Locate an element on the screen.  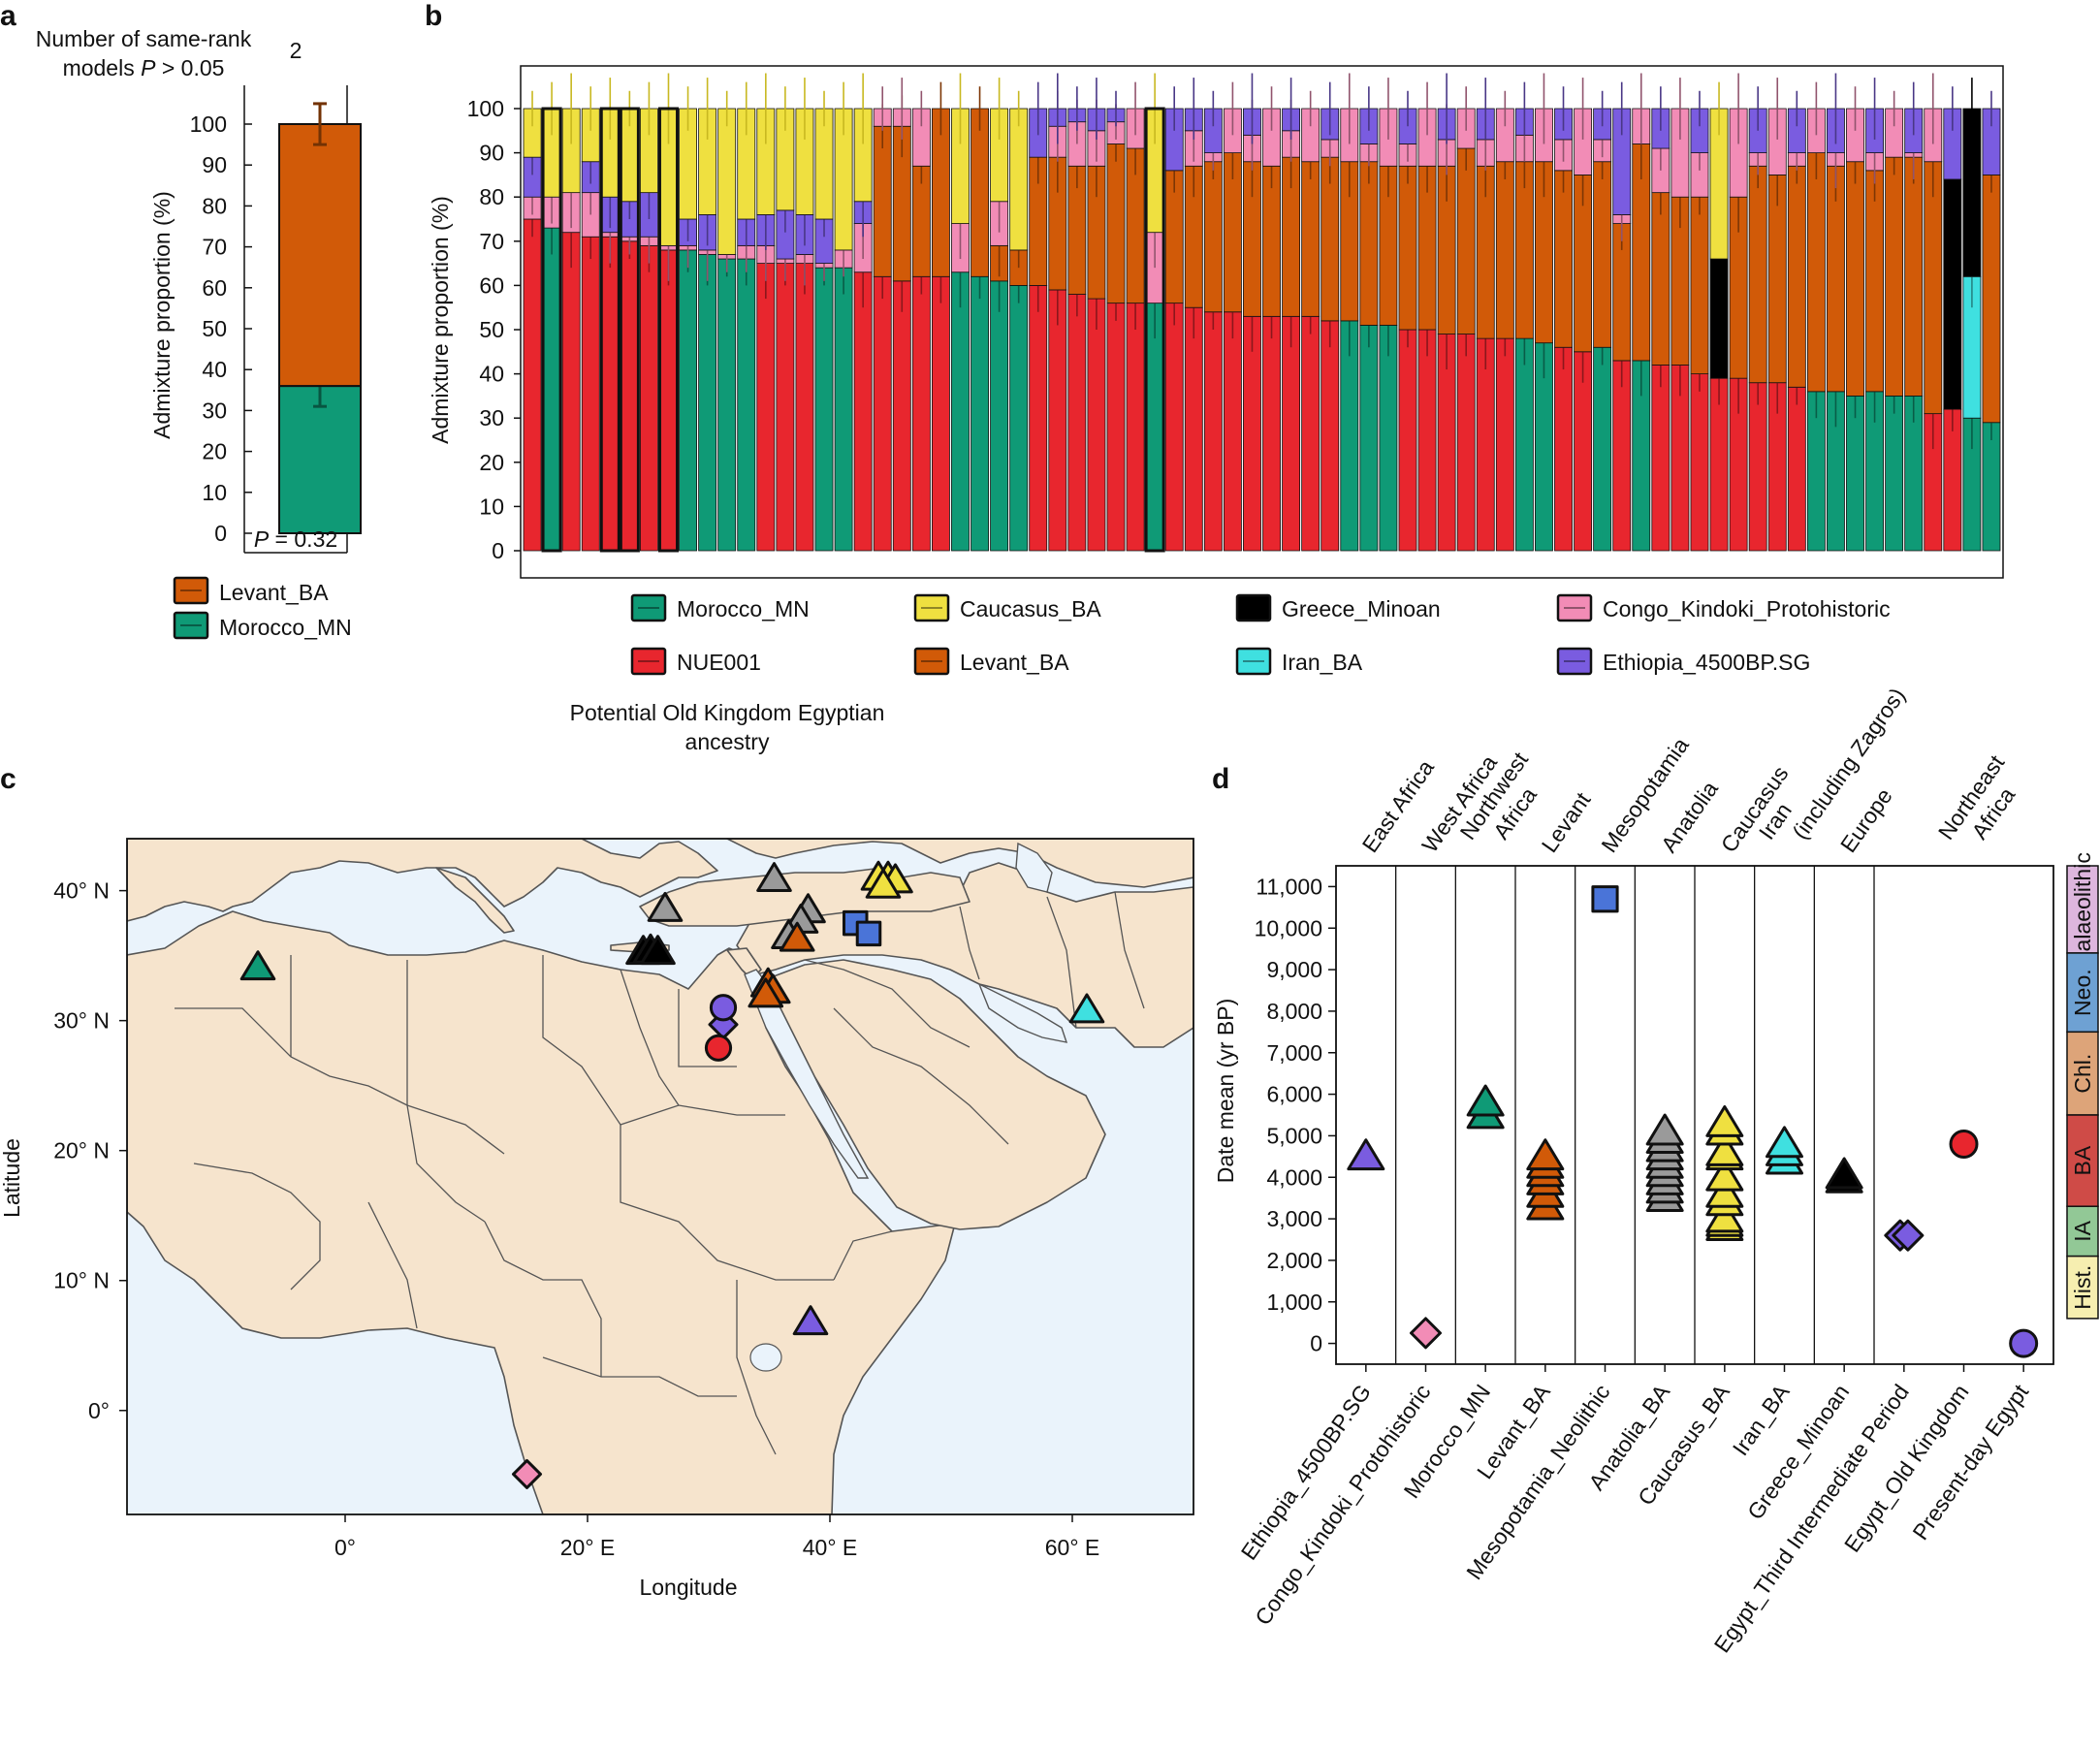
map-point-Levant_BA is located at coordinates (797, 936).